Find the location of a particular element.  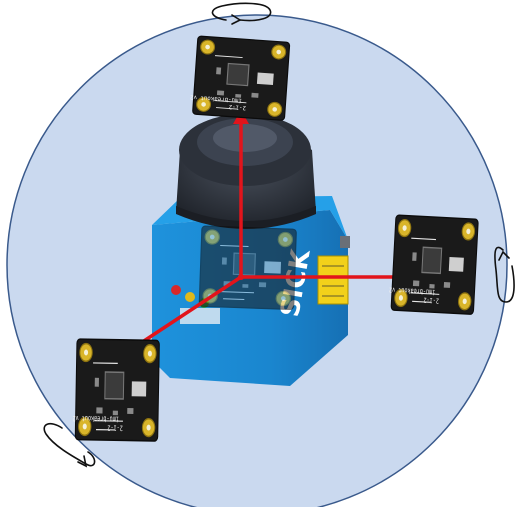

board-top: imu-breakout v2 2-1-2 is located at coordinates (240, 78).